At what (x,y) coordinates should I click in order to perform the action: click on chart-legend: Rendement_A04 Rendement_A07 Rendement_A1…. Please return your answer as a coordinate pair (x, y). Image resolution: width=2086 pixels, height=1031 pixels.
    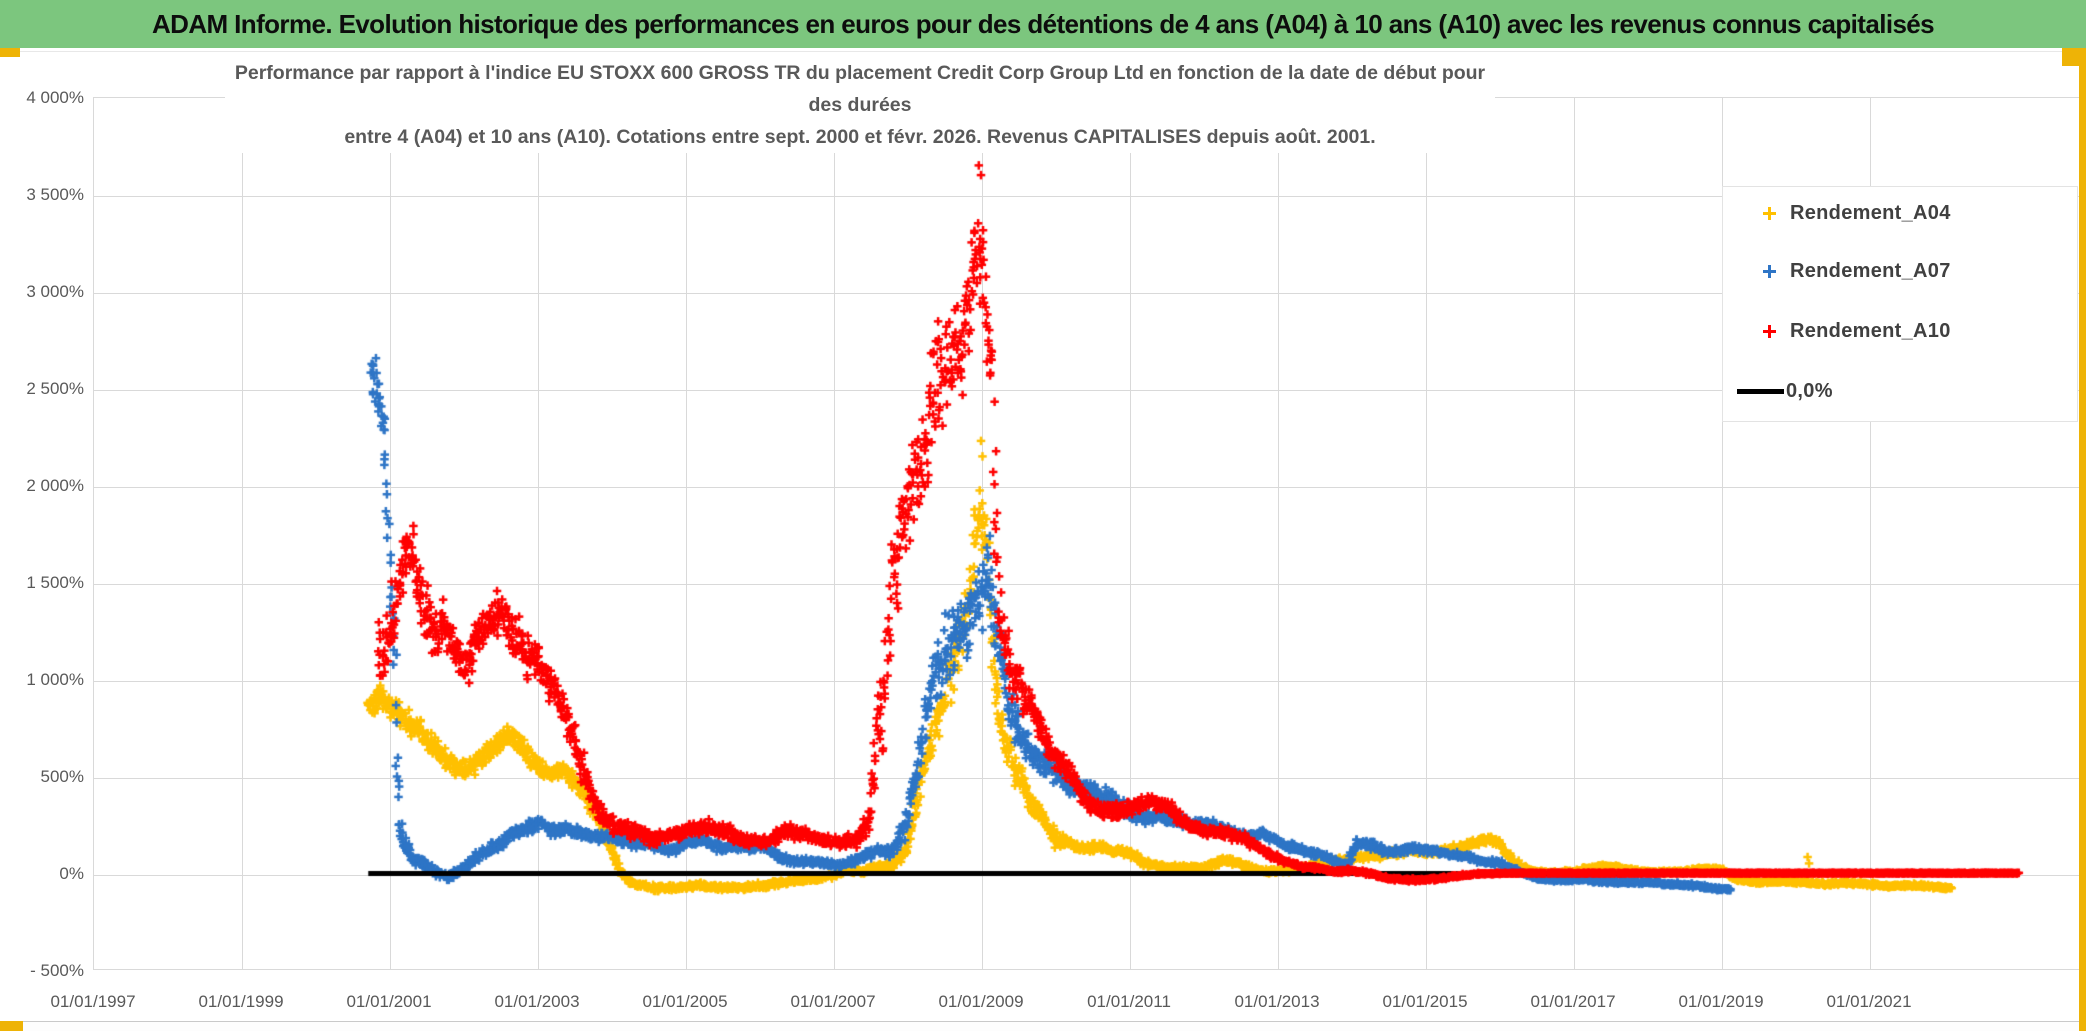
    Looking at the image, I should click on (1900, 304).